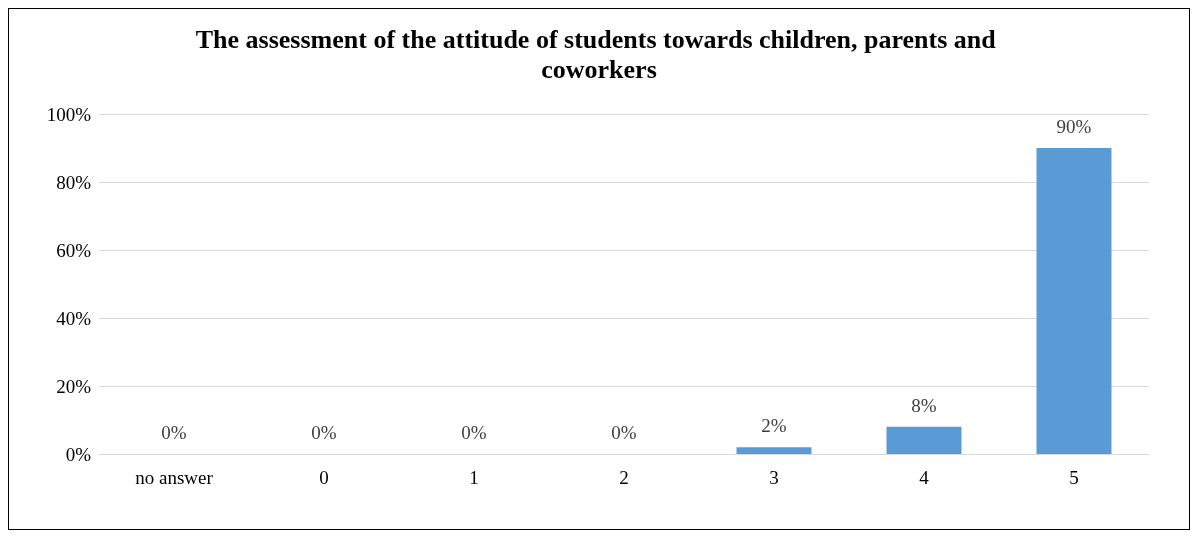  What do you see at coordinates (74, 250) in the screenshot?
I see `y-tick-label: 60%` at bounding box center [74, 250].